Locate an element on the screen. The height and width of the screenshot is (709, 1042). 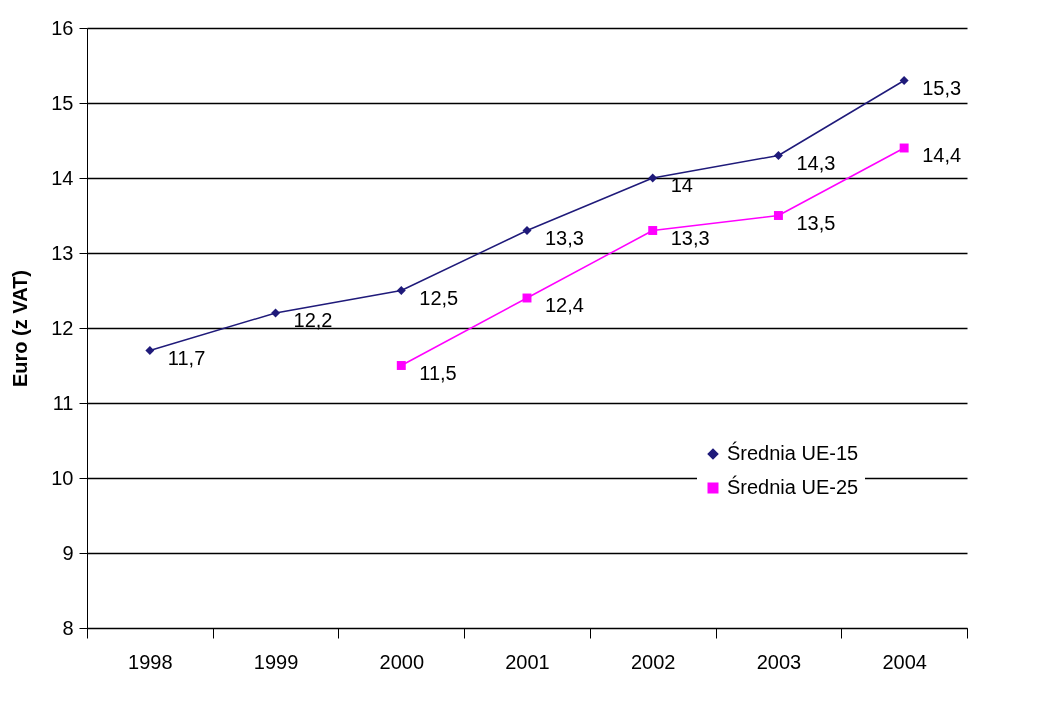
data-label: 11,7 is located at coordinates (186, 357).